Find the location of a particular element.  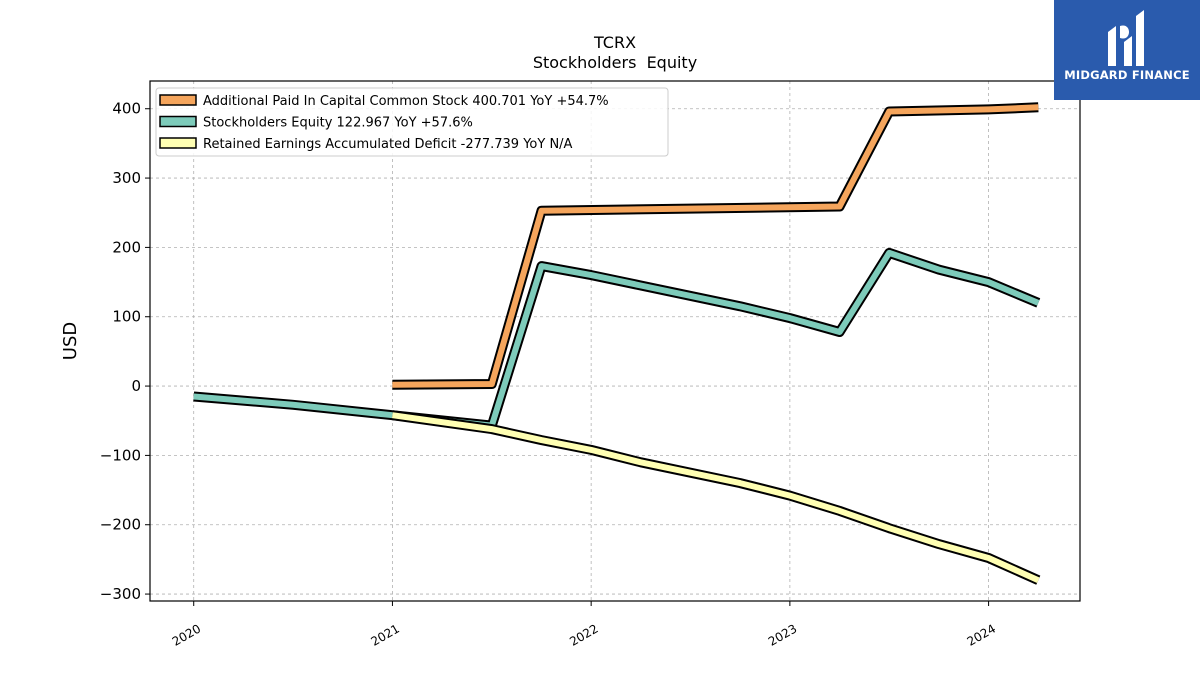

y-tick-label: −300 is located at coordinates (120, 594).